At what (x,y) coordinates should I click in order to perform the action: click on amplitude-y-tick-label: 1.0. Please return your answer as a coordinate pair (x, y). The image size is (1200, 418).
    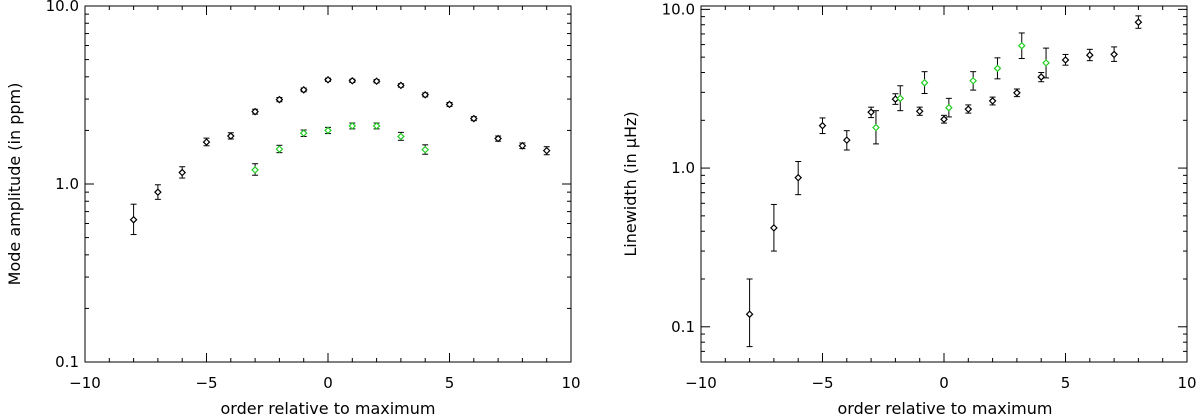
    Looking at the image, I should click on (67, 184).